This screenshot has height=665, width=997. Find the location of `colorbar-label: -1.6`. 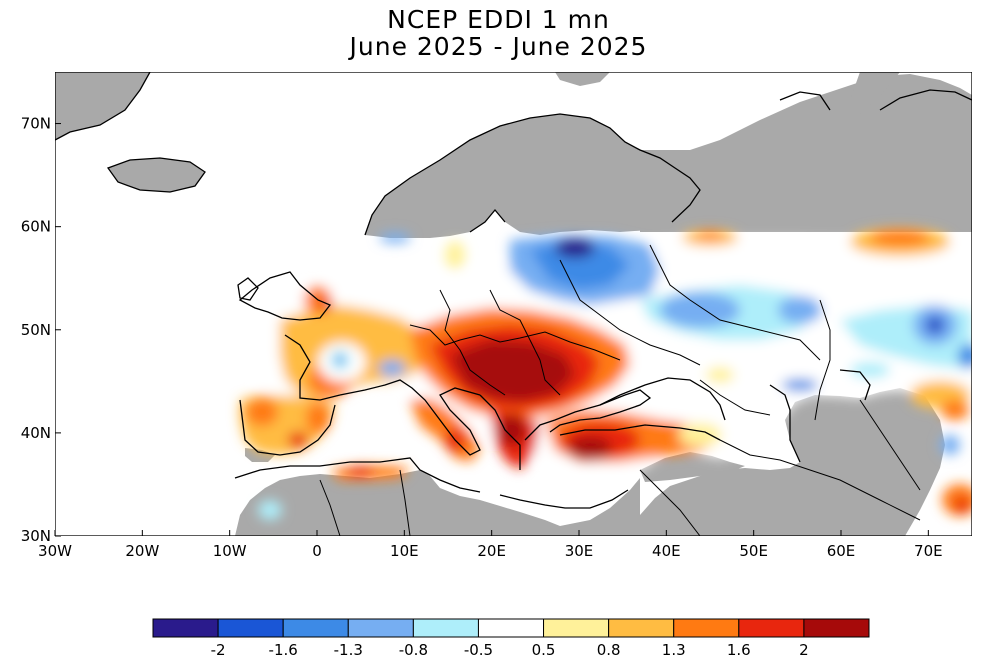

colorbar-label: -1.6 is located at coordinates (283, 650).